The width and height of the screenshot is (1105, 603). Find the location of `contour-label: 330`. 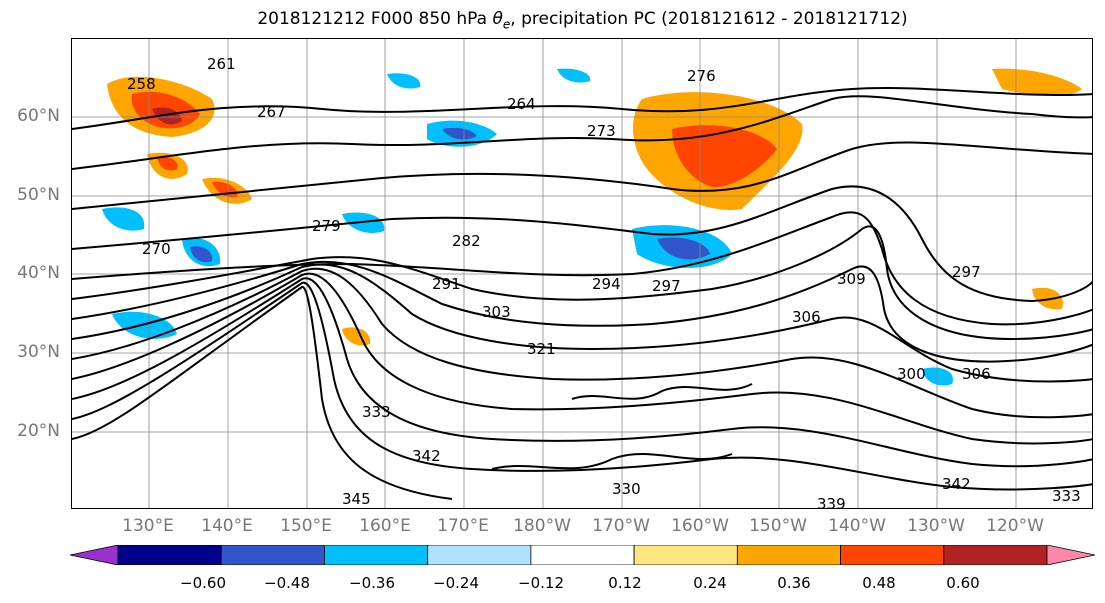

contour-label: 330 is located at coordinates (626, 489).